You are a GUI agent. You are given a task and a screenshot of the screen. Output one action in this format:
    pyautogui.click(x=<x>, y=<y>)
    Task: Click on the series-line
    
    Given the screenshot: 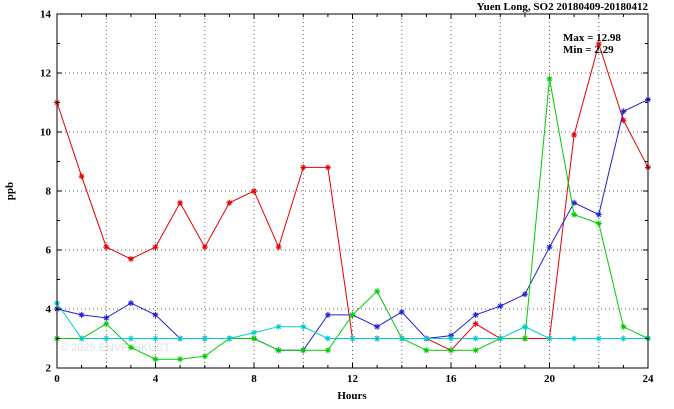 What is the action you would take?
    pyautogui.click(x=352, y=320)
    